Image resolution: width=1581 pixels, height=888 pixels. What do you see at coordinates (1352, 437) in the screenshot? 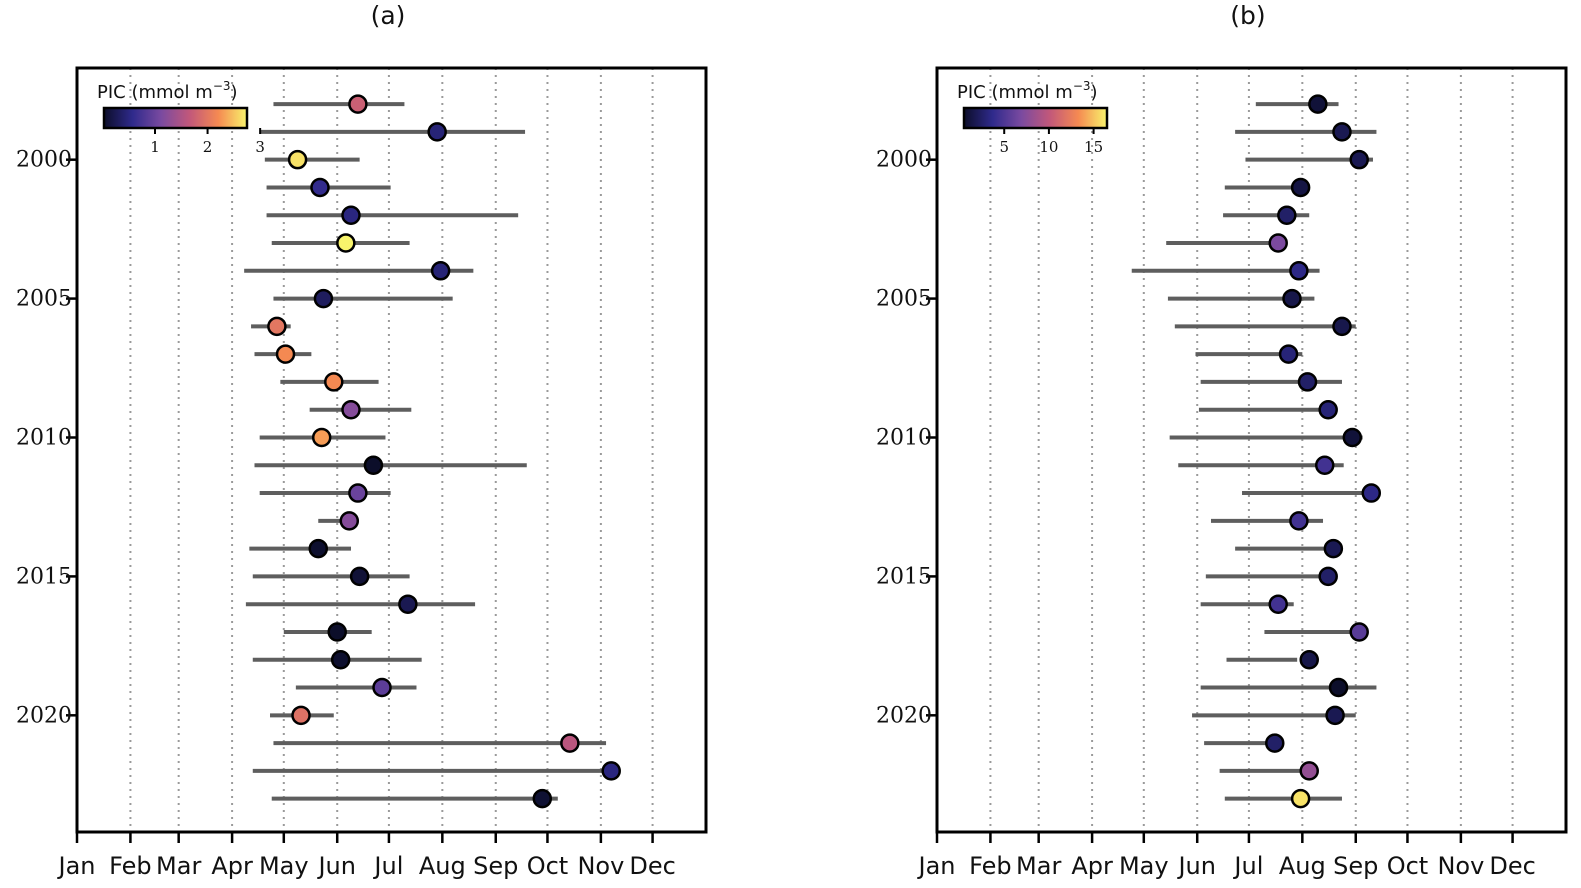
I see `point-b-2010` at bounding box center [1352, 437].